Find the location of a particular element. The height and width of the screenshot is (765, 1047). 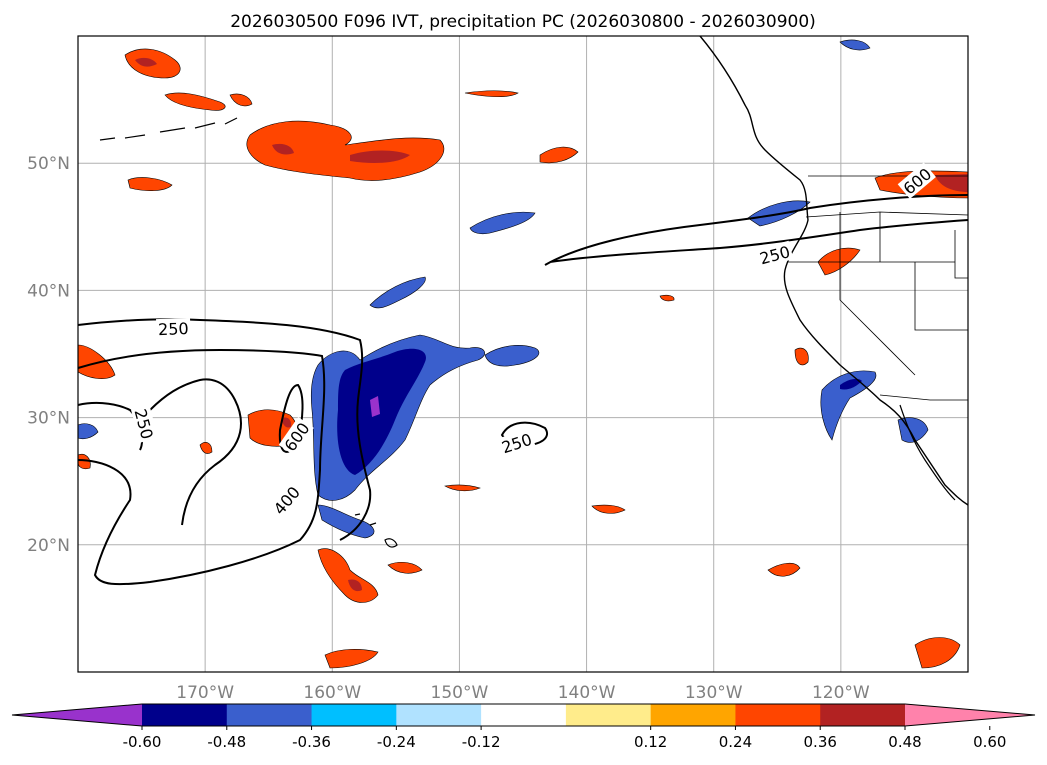

colorbar-tick-label: -0.48 is located at coordinates (226, 742).